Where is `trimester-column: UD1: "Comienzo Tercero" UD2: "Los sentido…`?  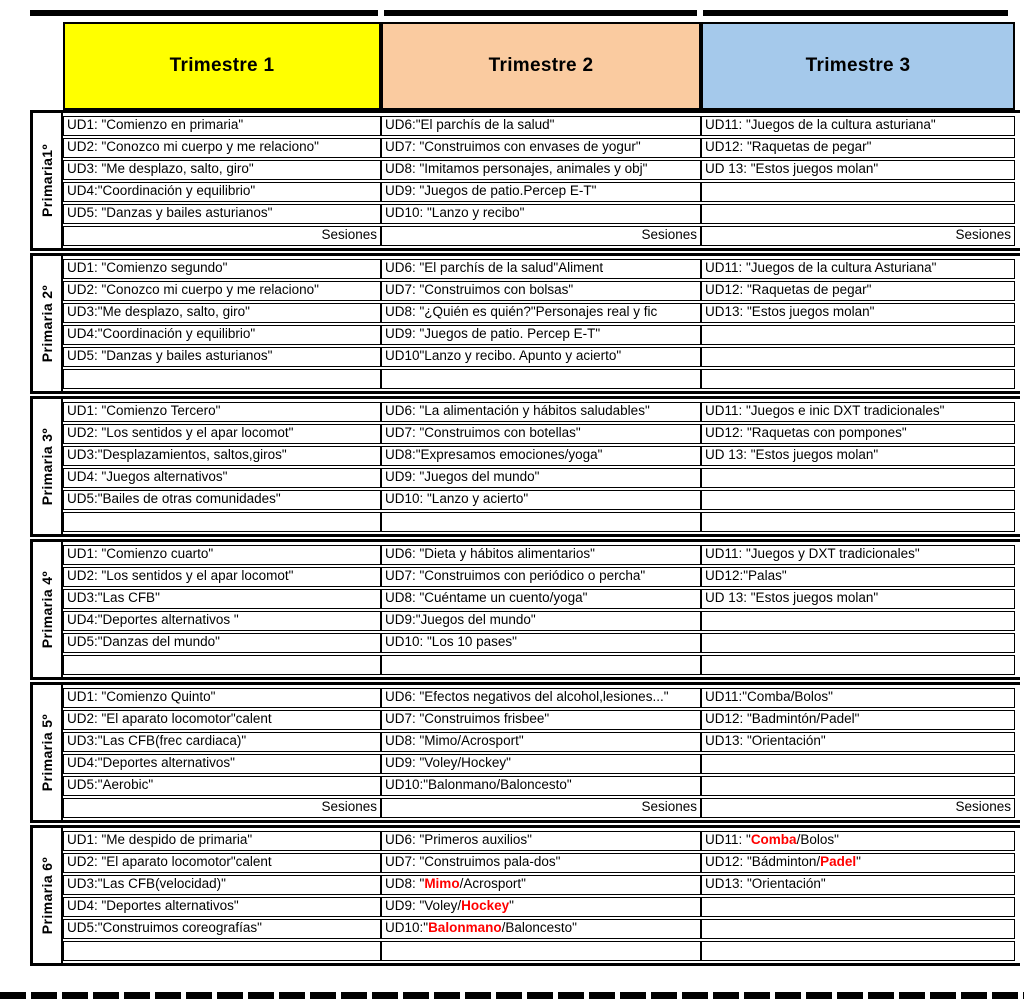 trimester-column: UD1: "Comienzo Tercero" UD2: "Los sentido… is located at coordinates (222, 466).